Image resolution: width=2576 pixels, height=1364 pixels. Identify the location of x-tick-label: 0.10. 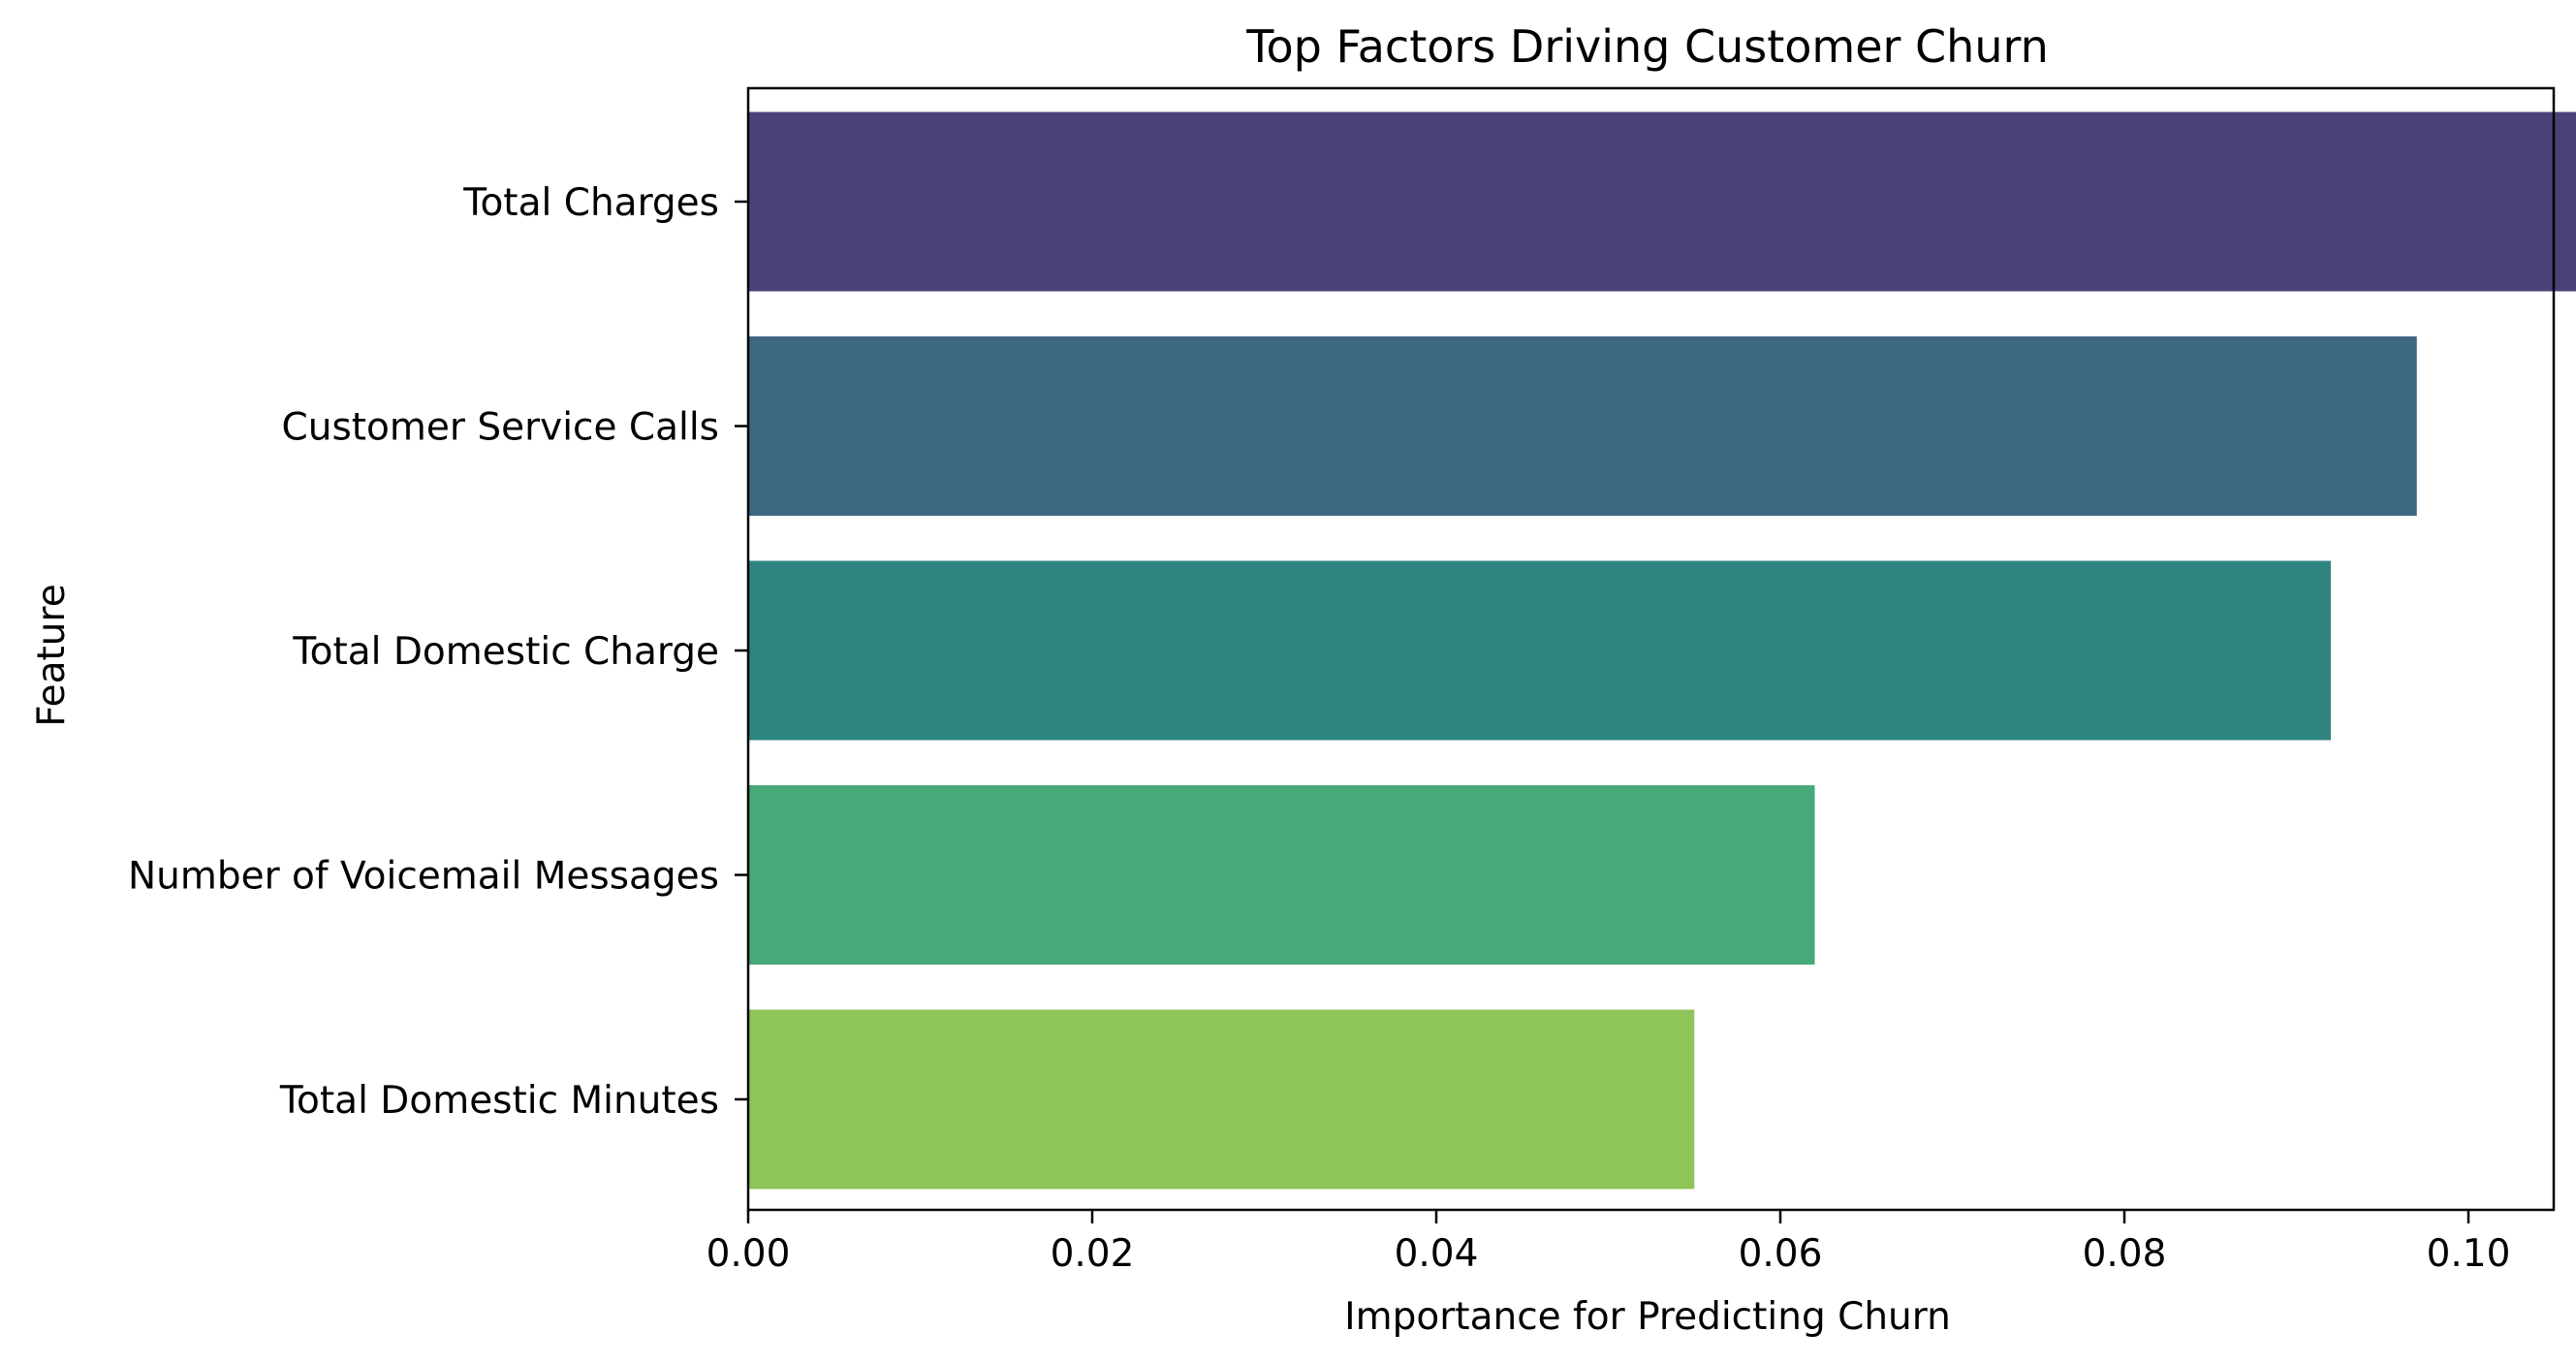
(2469, 1254).